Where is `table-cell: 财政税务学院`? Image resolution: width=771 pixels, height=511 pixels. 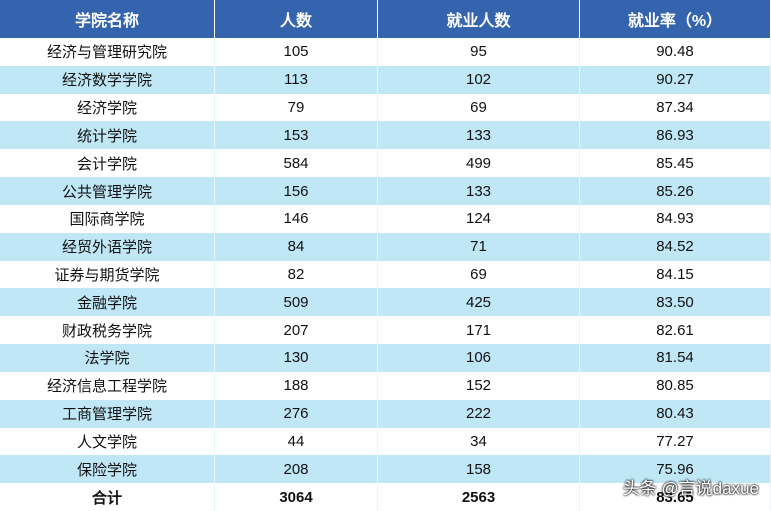
table-cell: 财政税务学院 is located at coordinates (107, 330).